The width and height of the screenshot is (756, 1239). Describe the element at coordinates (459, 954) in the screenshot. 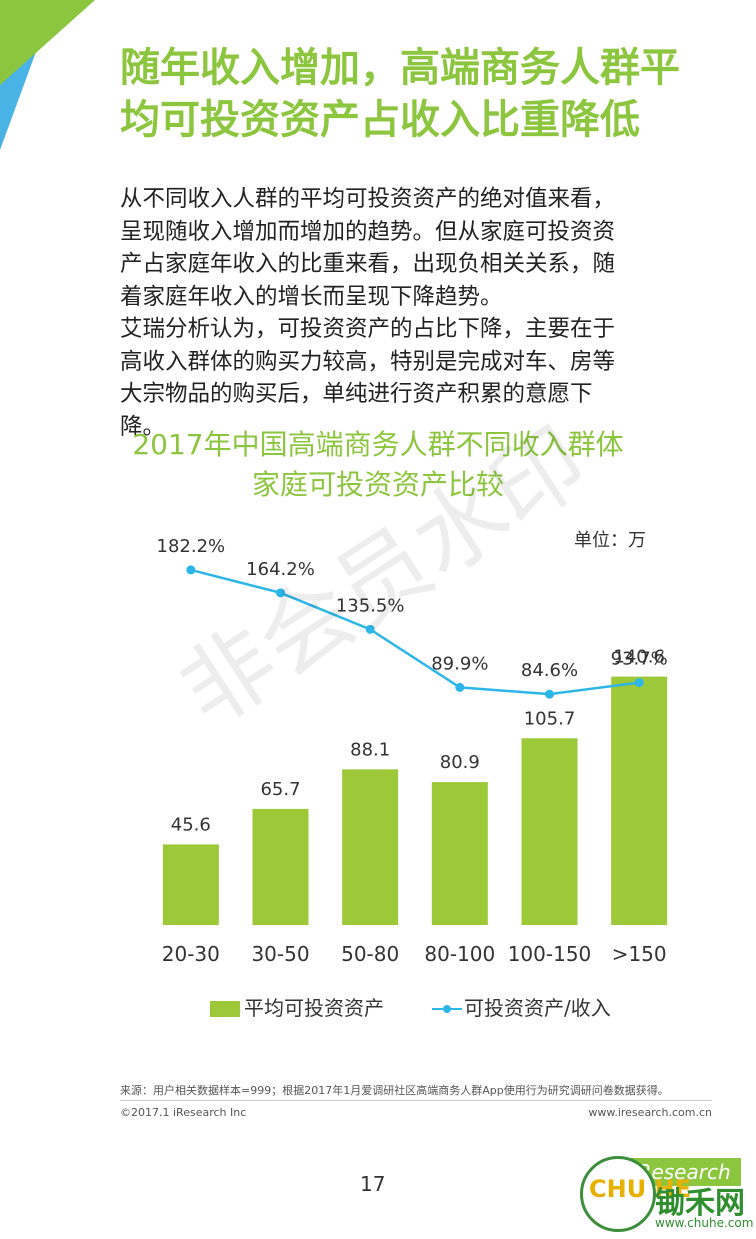

I see `x-tick-label: 80-100` at that location.